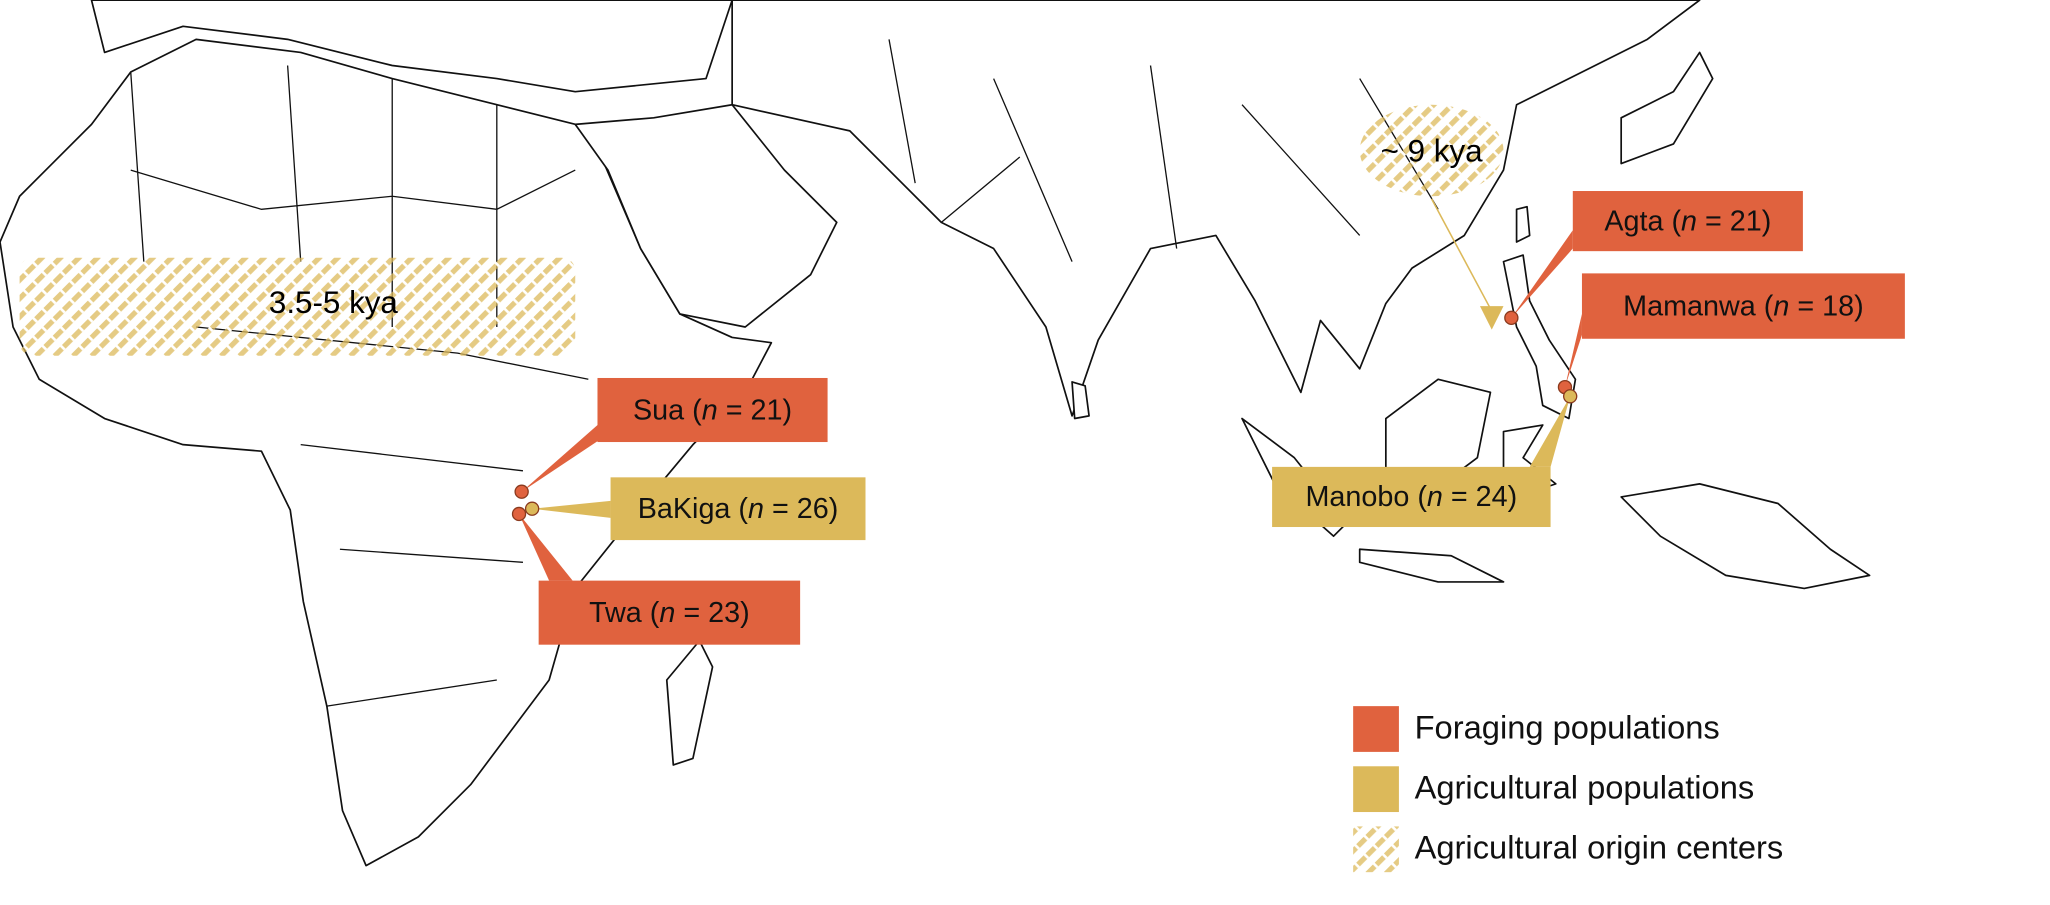  I want to click on label-part: BaKiga (, so click(693, 509).